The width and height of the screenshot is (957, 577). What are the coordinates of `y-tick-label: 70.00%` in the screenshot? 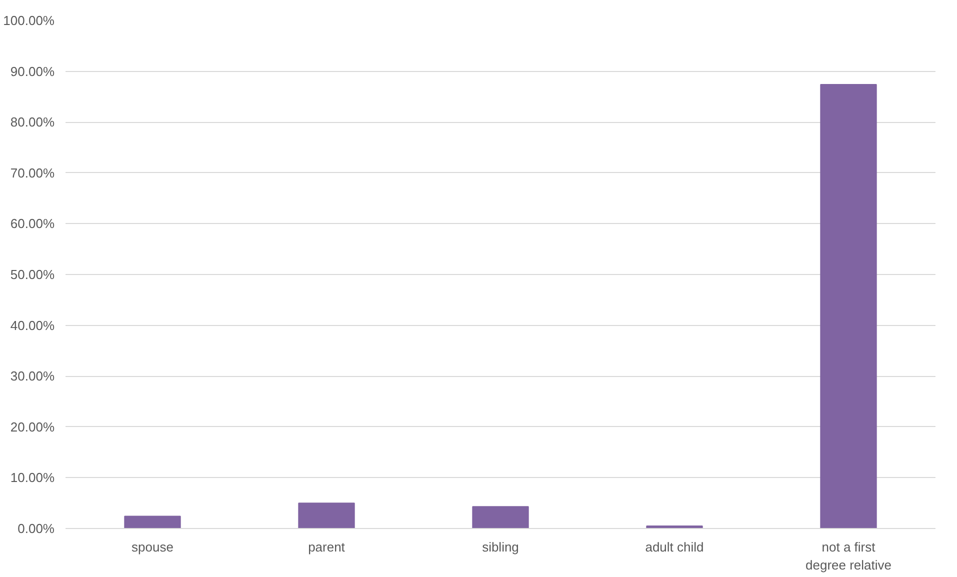 It's located at (32, 172).